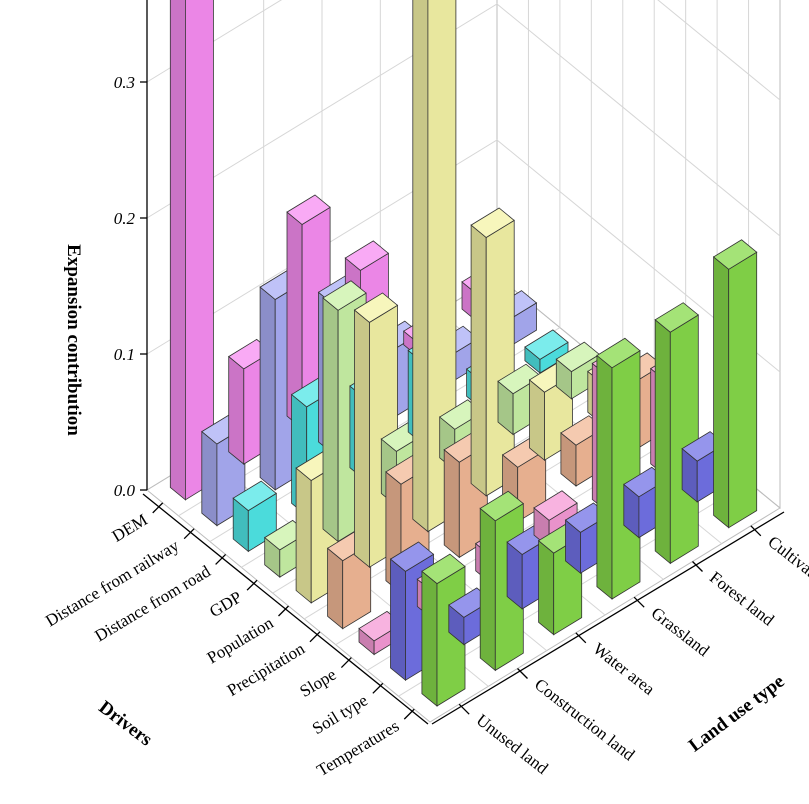 The width and height of the screenshot is (809, 804). I want to click on z-tick-label: 0.3, so click(124, 82).